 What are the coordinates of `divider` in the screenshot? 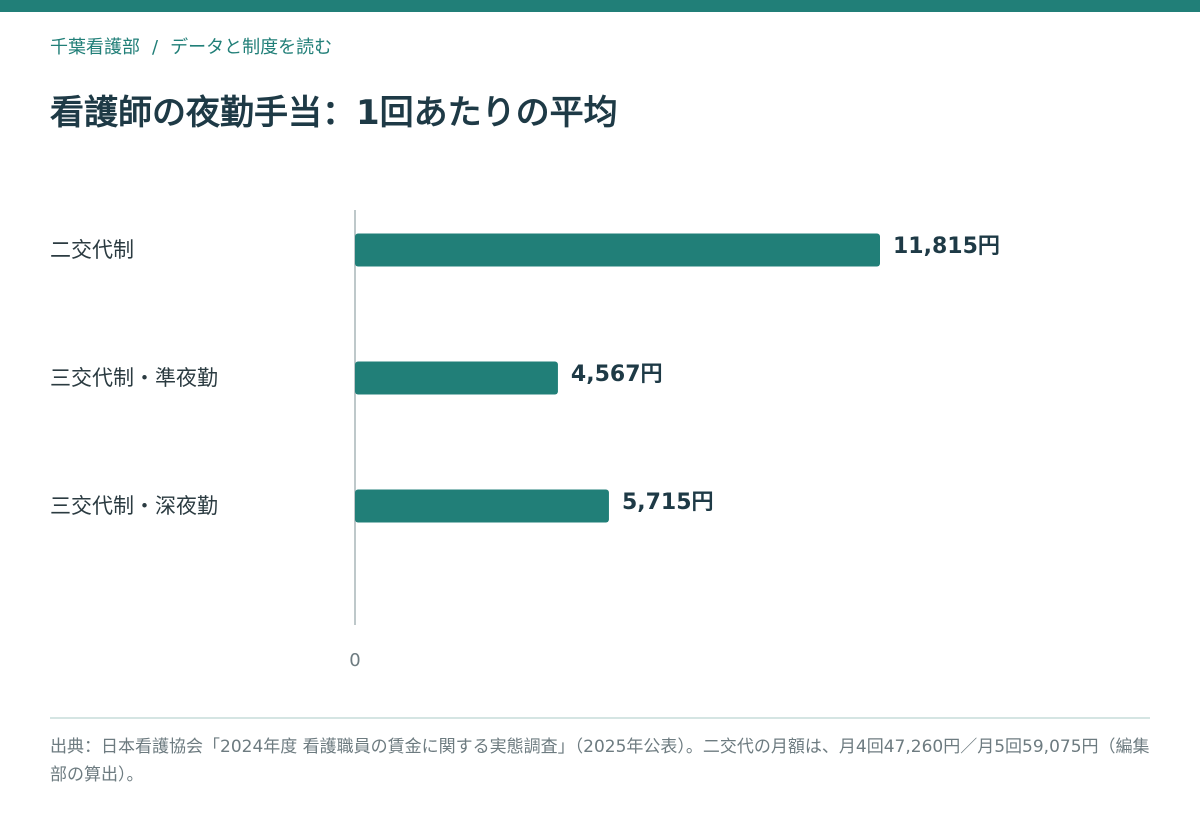 It's located at (600, 718).